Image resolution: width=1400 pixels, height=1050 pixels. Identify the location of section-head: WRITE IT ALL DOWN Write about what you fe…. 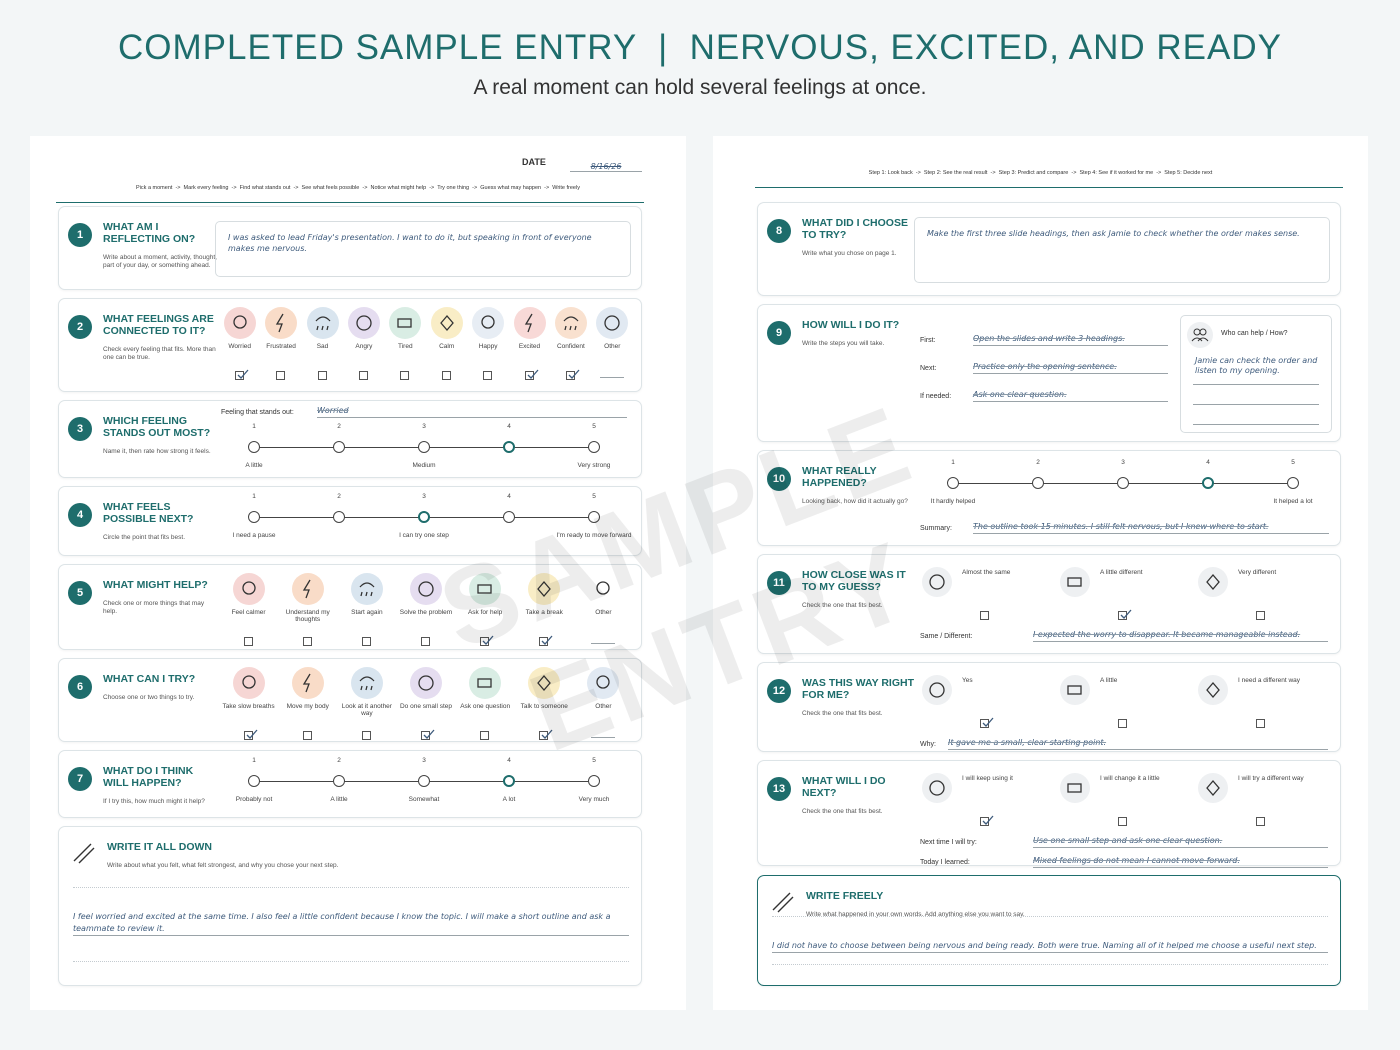
(367, 855).